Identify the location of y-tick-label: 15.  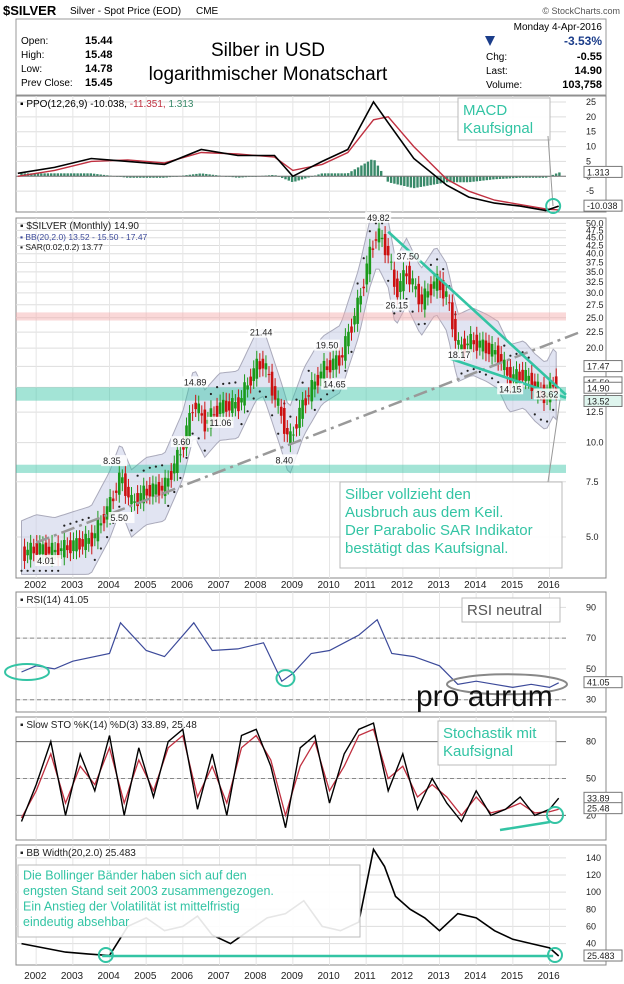
(591, 132).